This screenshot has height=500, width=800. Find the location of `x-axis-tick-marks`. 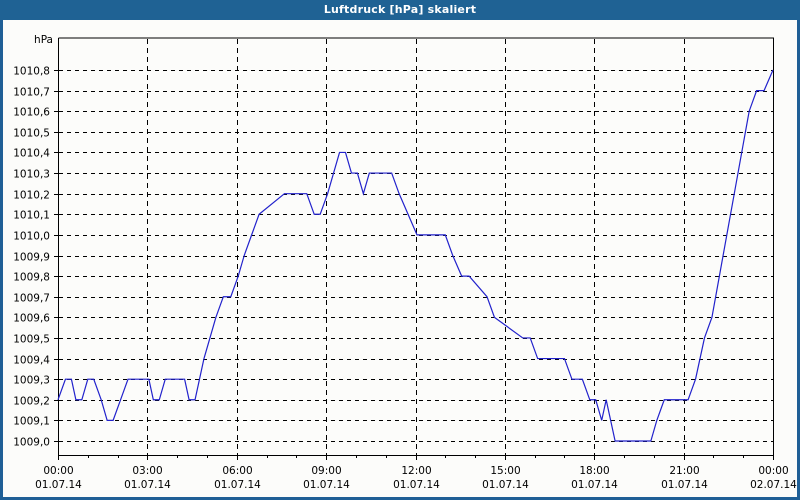

x-axis-tick-marks is located at coordinates (416, 457).